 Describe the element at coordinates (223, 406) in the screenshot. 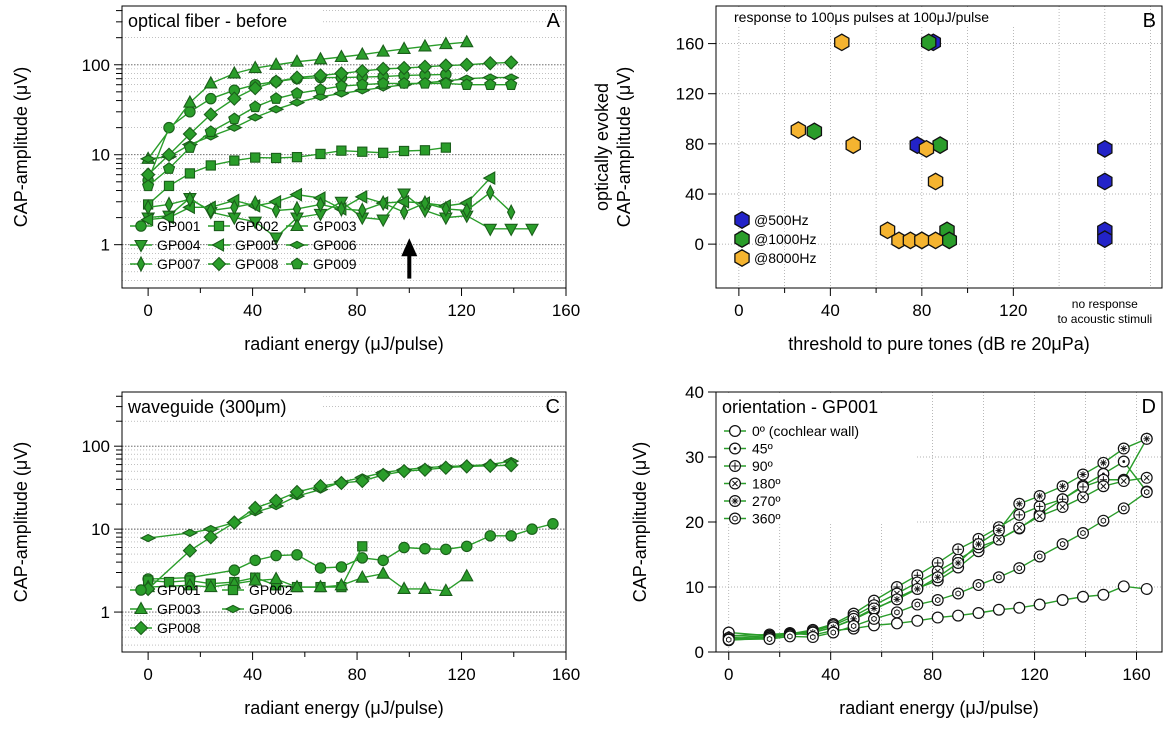

I see `title-bg` at that location.